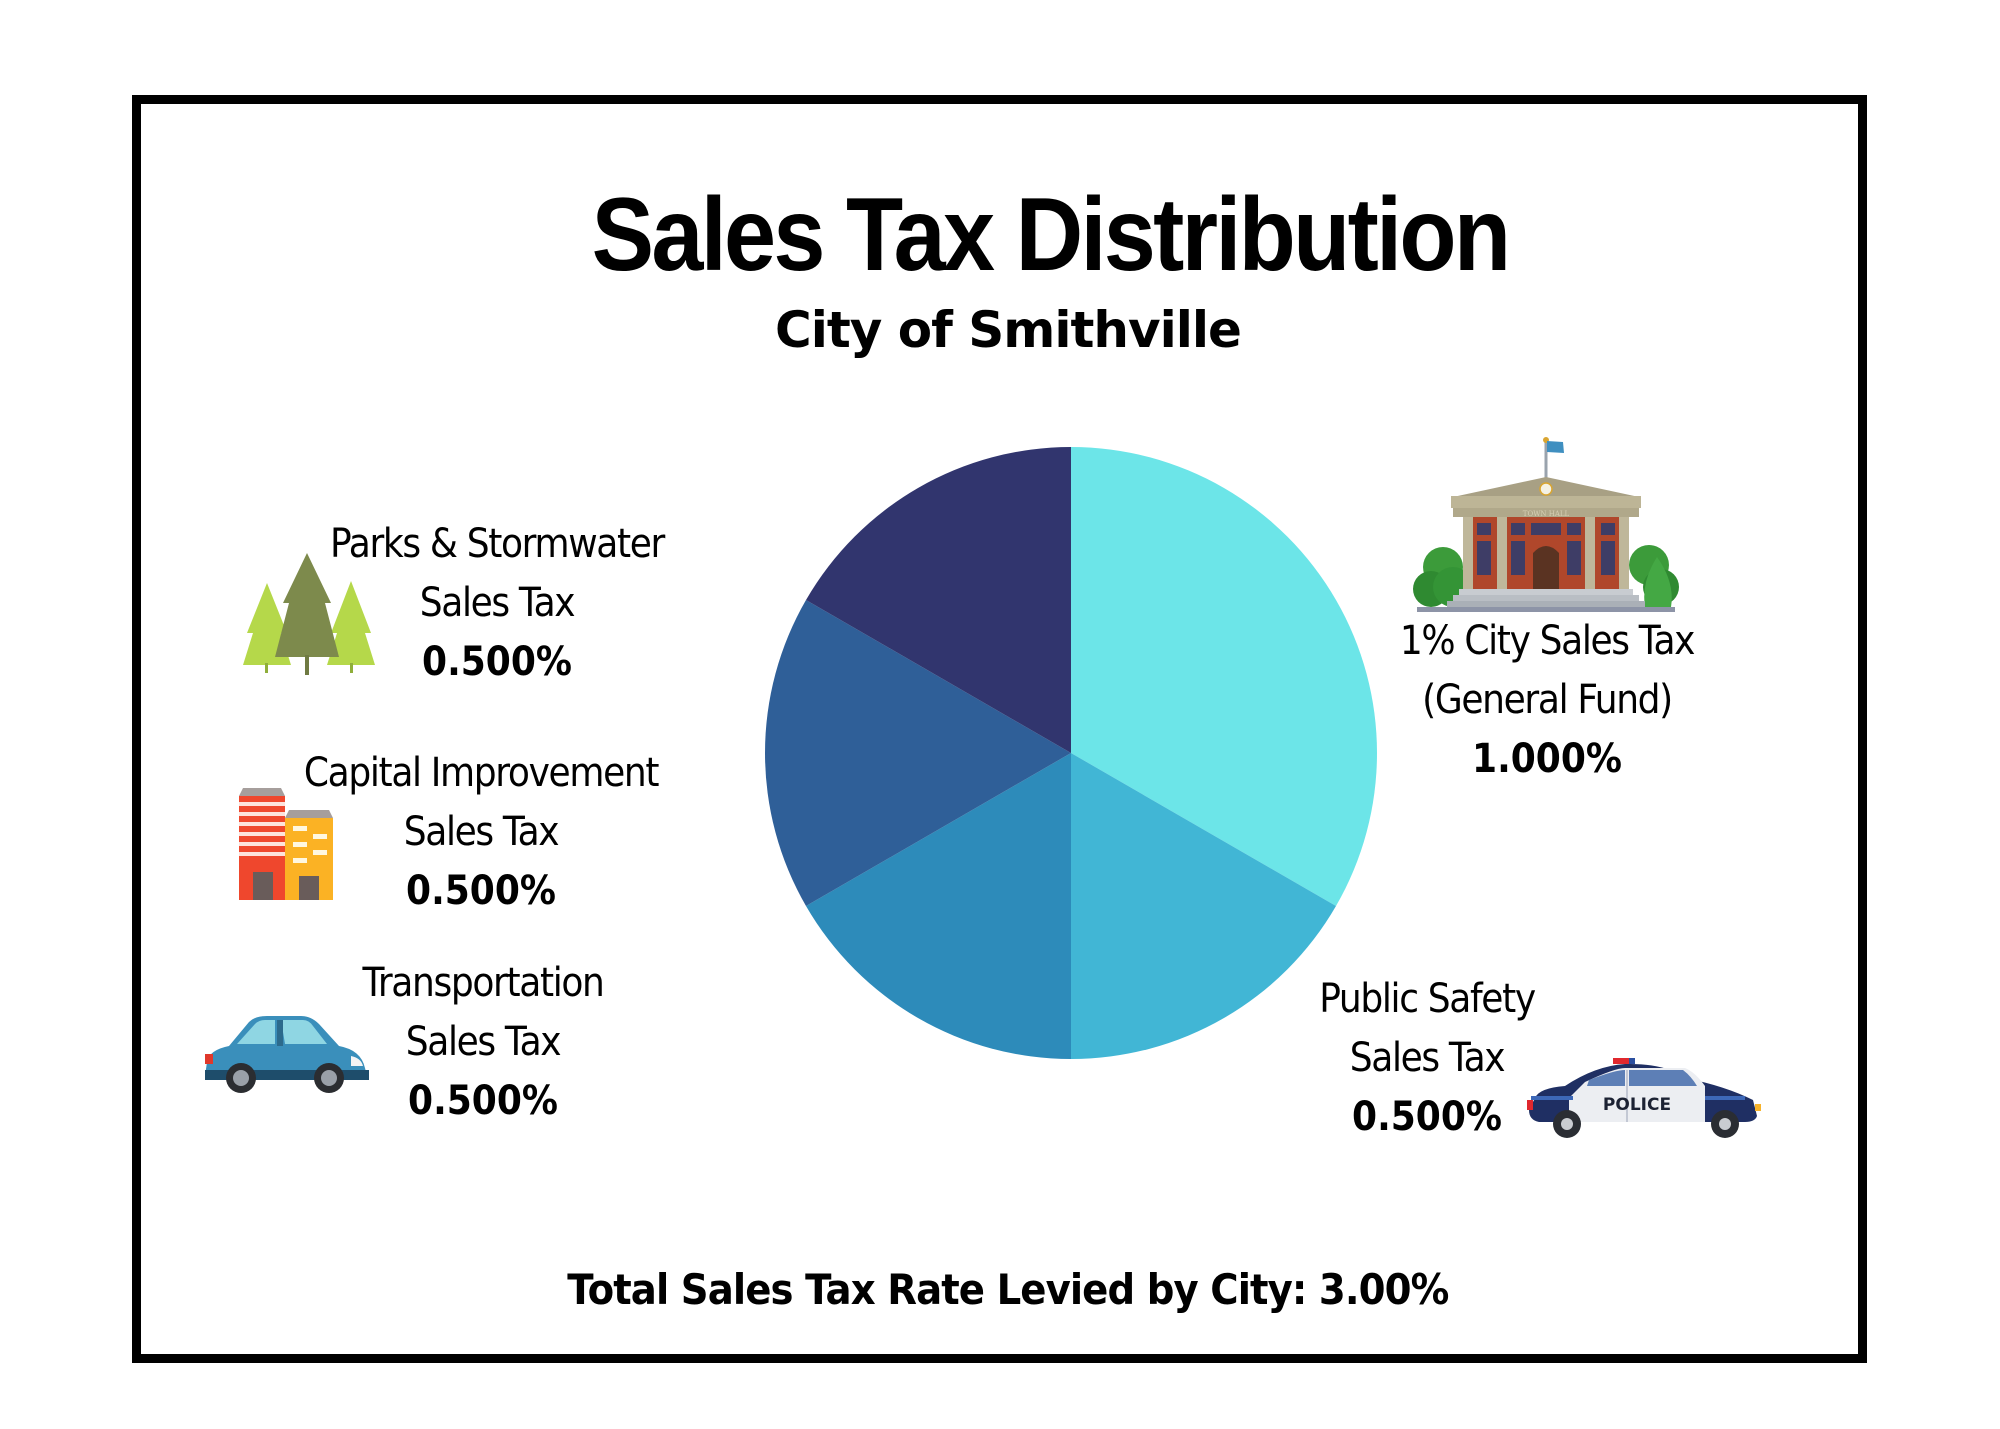  I want to click on slice-transportation, so click(938, 906).